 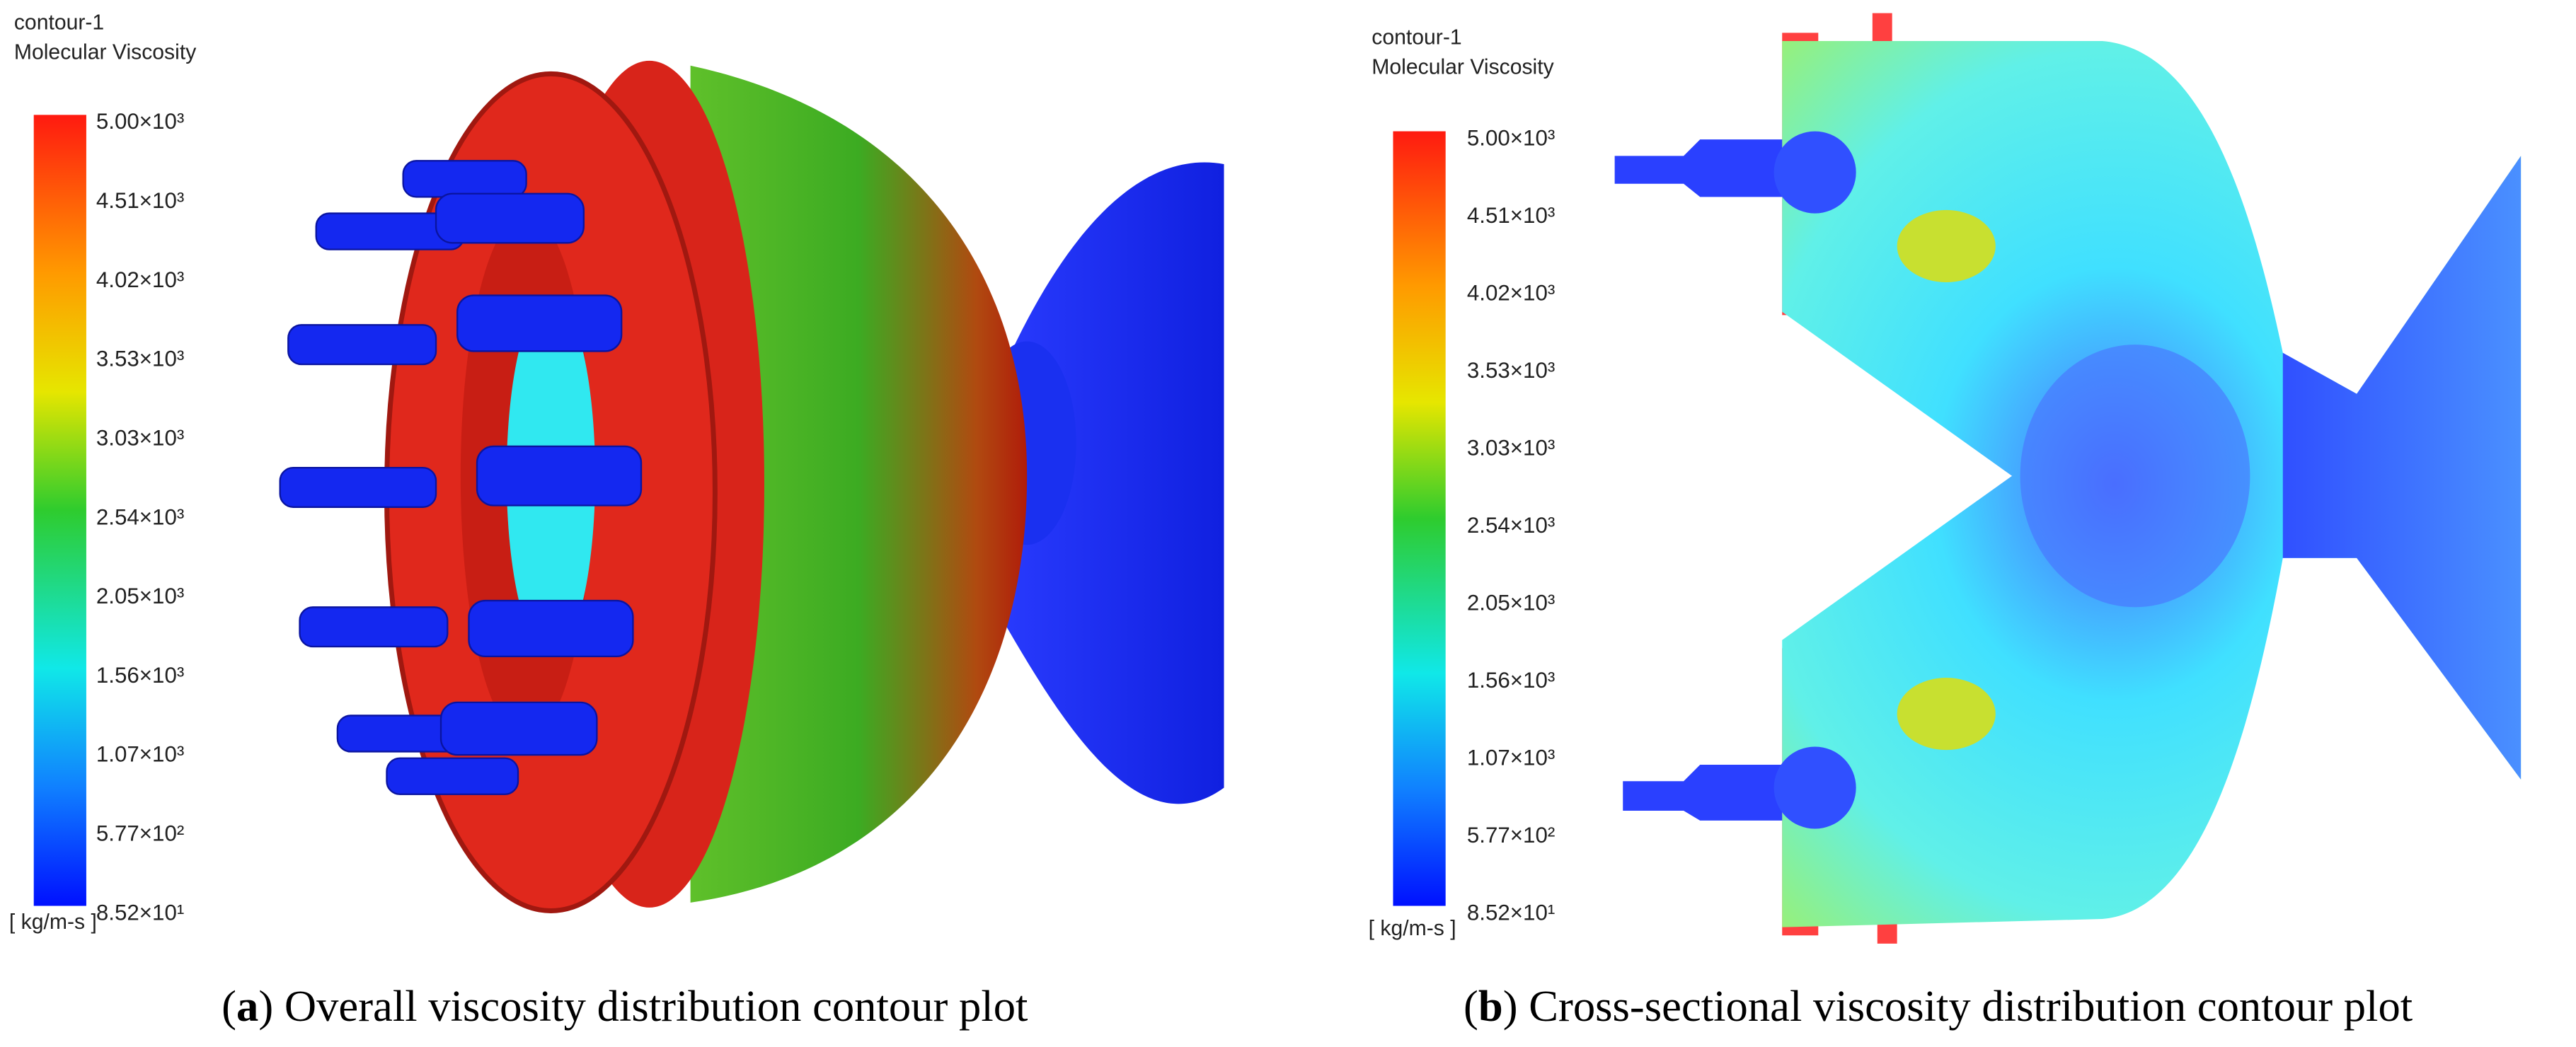 I want to click on caption-part: a, so click(x=247, y=1006).